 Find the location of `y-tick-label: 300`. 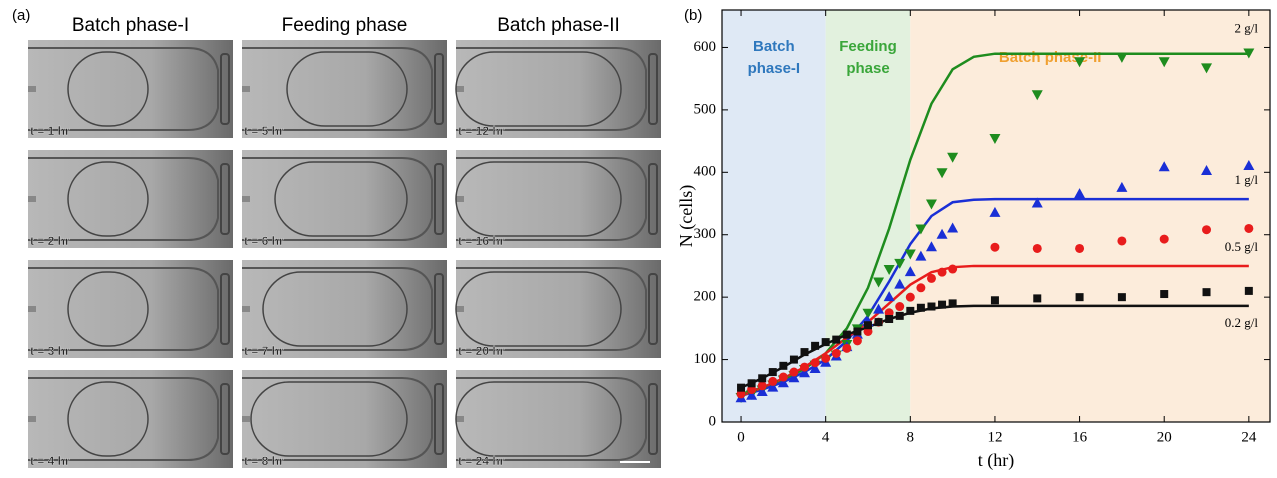

y-tick-label: 300 is located at coordinates (705, 234).